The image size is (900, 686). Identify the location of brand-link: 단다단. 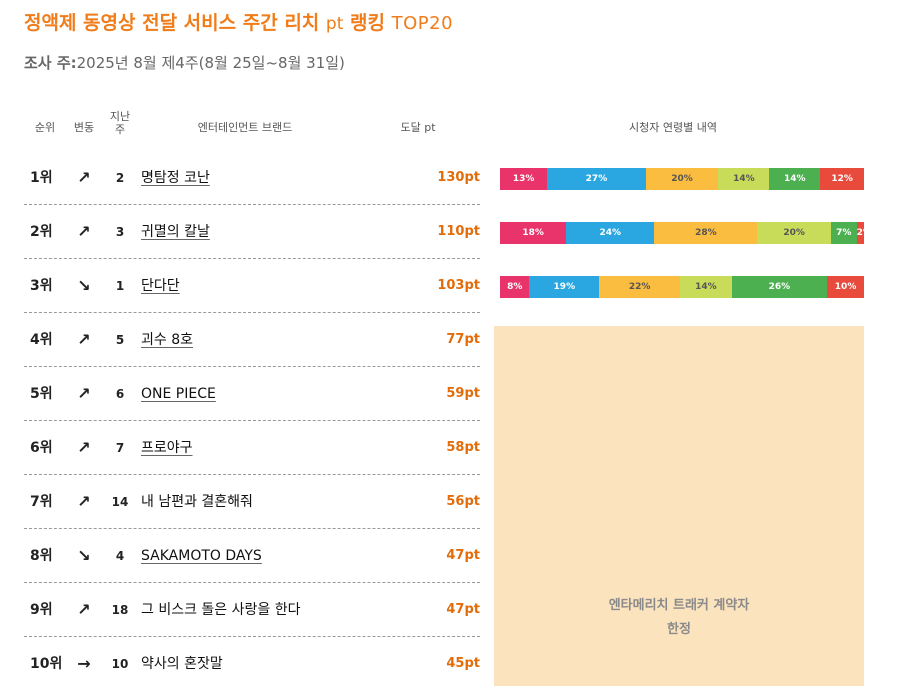
(160, 286).